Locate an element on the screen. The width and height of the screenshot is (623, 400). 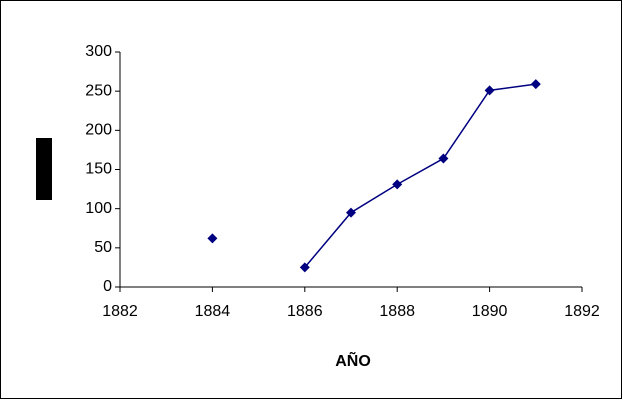
x-tick-label: 1886 is located at coordinates (305, 311).